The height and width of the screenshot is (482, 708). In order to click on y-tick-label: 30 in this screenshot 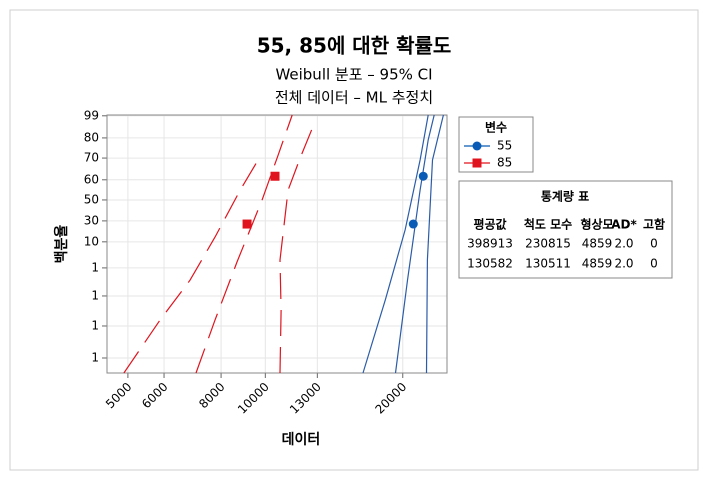, I will do `click(91, 220)`.